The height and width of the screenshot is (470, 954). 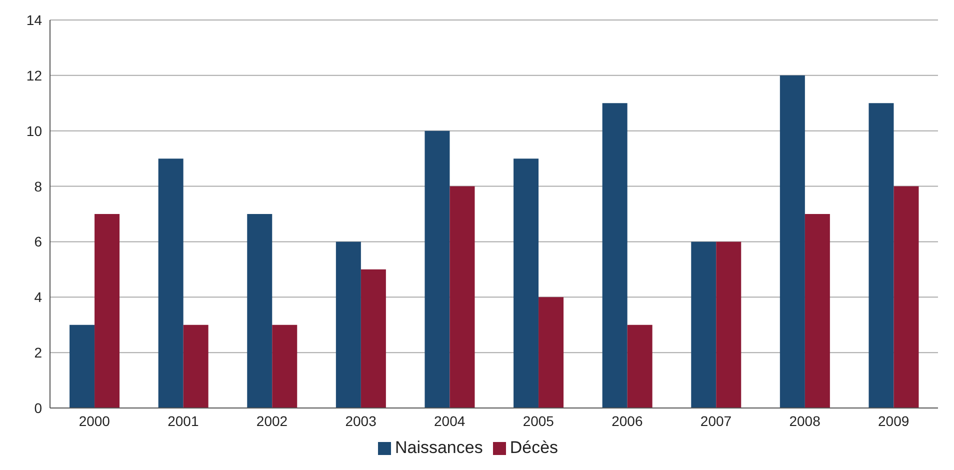 What do you see at coordinates (38, 186) in the screenshot?
I see `y-tick-label: 8` at bounding box center [38, 186].